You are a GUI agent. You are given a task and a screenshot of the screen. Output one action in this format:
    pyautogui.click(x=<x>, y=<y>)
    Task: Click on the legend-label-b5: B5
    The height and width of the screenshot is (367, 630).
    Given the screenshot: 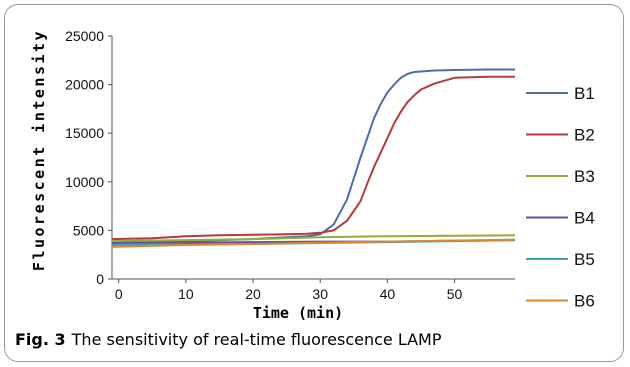 What is the action you would take?
    pyautogui.click(x=584, y=259)
    